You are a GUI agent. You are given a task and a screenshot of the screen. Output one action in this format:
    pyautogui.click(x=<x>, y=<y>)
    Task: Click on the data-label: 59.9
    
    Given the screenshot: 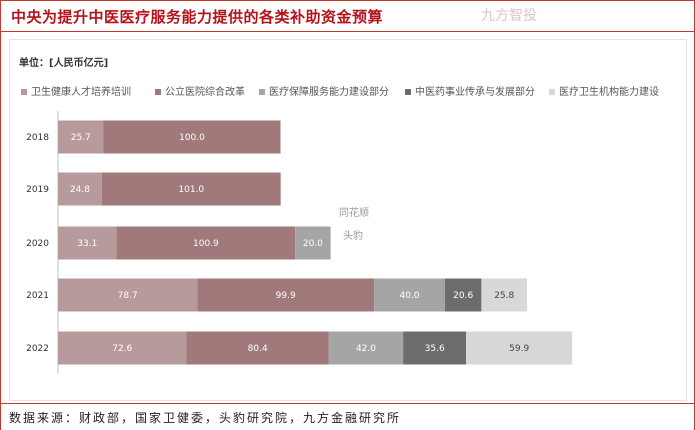 What is the action you would take?
    pyautogui.click(x=519, y=349)
    